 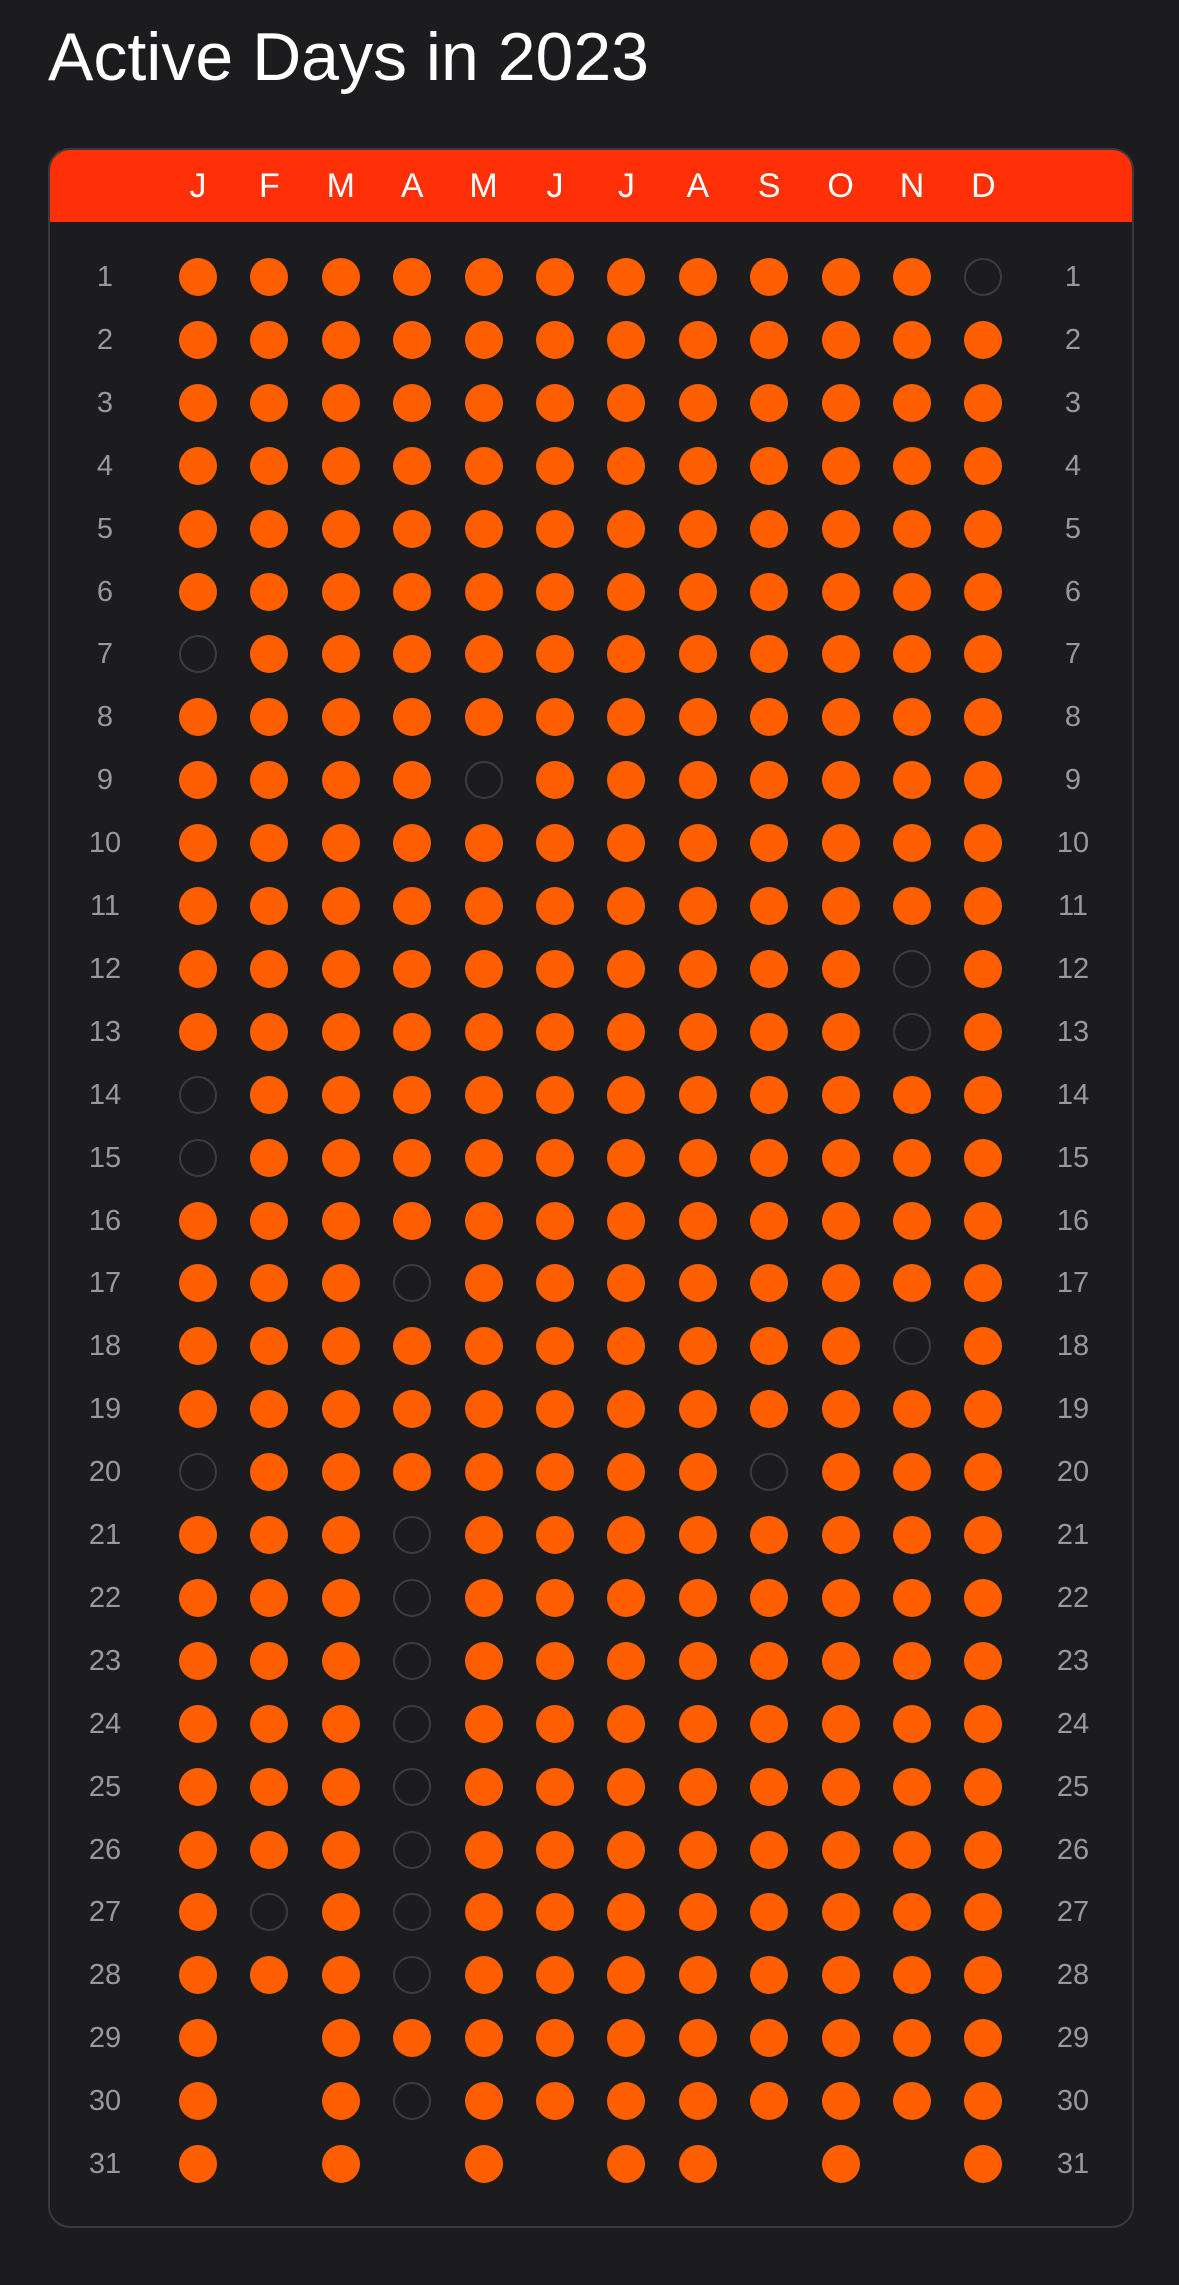 What do you see at coordinates (1073, 1975) in the screenshot?
I see `day-number-right: 28` at bounding box center [1073, 1975].